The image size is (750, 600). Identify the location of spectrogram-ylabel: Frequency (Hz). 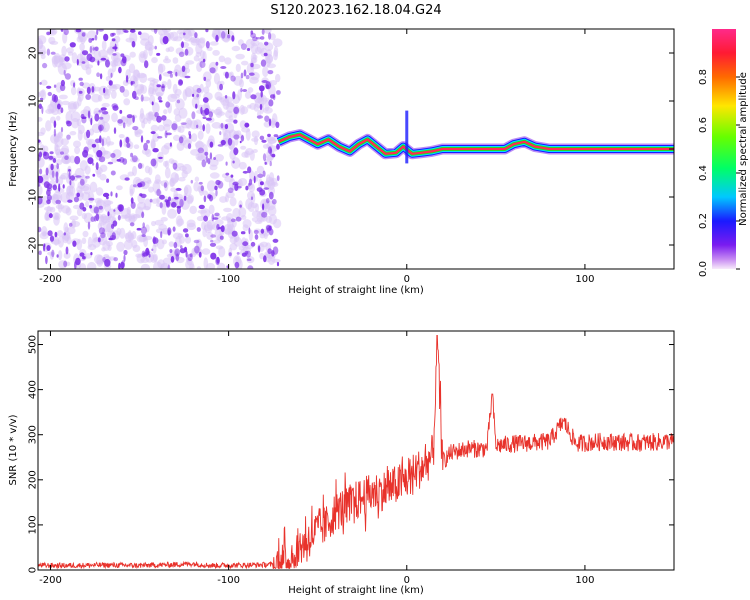
(13, 149).